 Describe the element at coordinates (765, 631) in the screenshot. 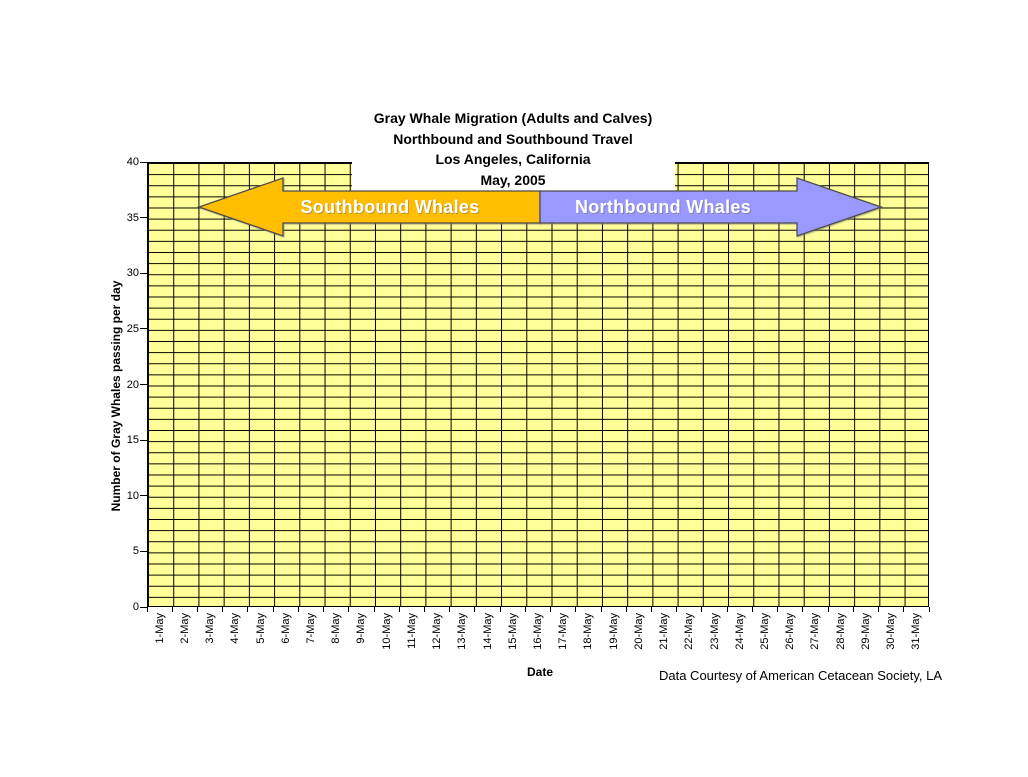

I see `x-tick-label: 25-May` at that location.